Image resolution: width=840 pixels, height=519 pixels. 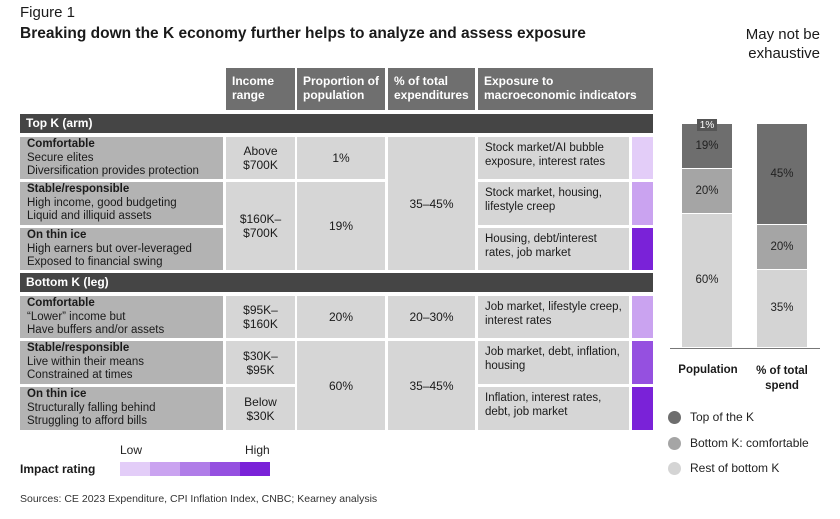 I want to click on legend-item: Rest of bottom K, so click(x=723, y=468).